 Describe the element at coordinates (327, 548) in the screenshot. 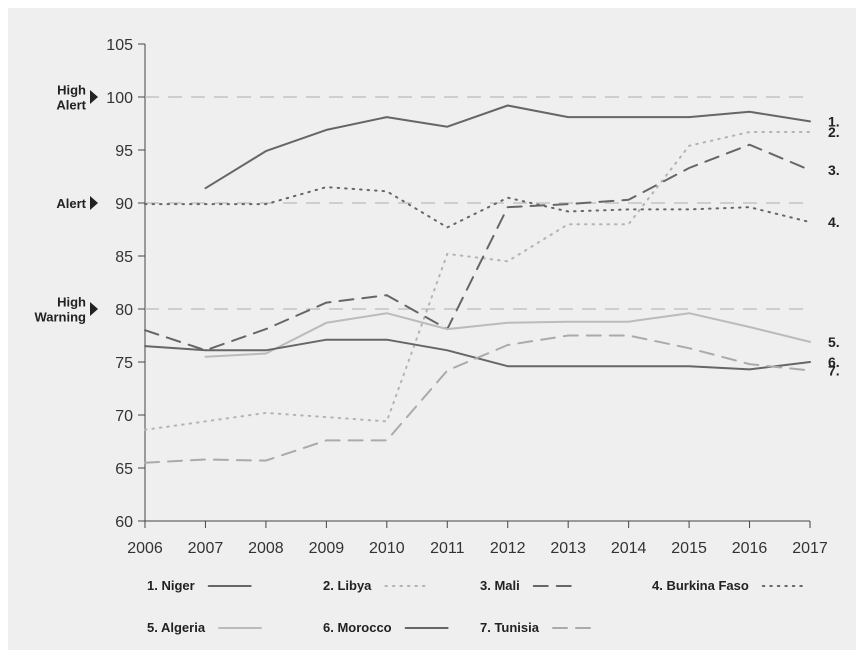

I see `x-tick-label: 2009` at that location.